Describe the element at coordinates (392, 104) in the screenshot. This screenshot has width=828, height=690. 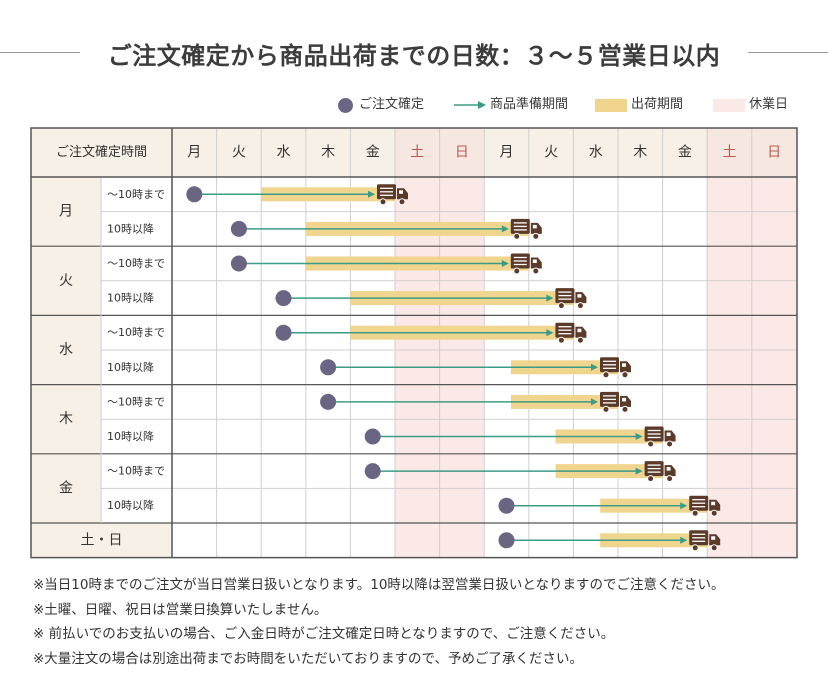
I see `legend-label-order: ご注文確定` at that location.